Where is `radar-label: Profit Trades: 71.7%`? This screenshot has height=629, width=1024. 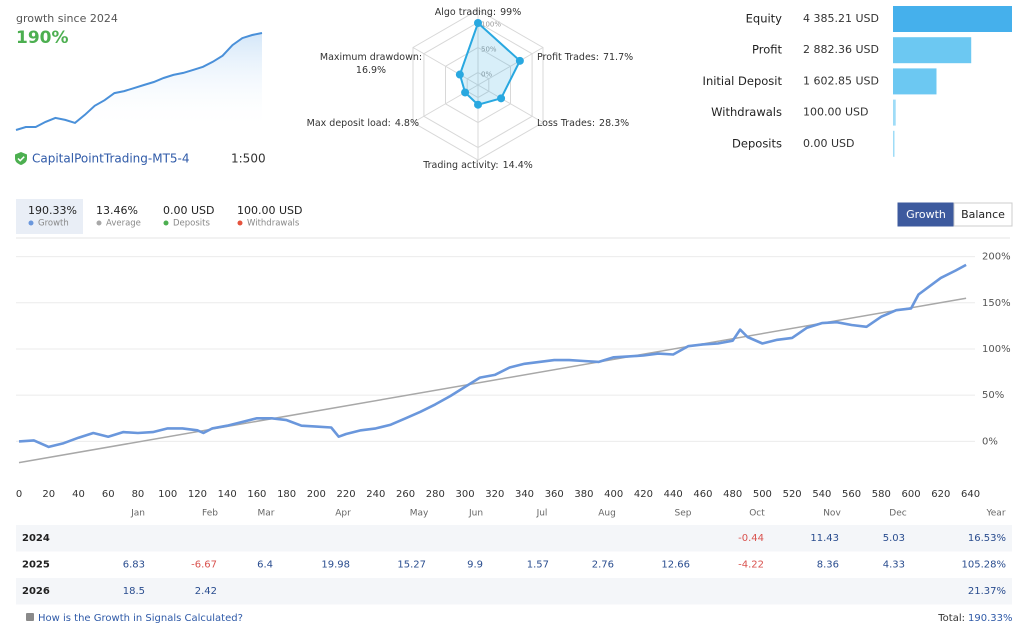
radar-label: Profit Trades: 71.7% is located at coordinates (585, 57).